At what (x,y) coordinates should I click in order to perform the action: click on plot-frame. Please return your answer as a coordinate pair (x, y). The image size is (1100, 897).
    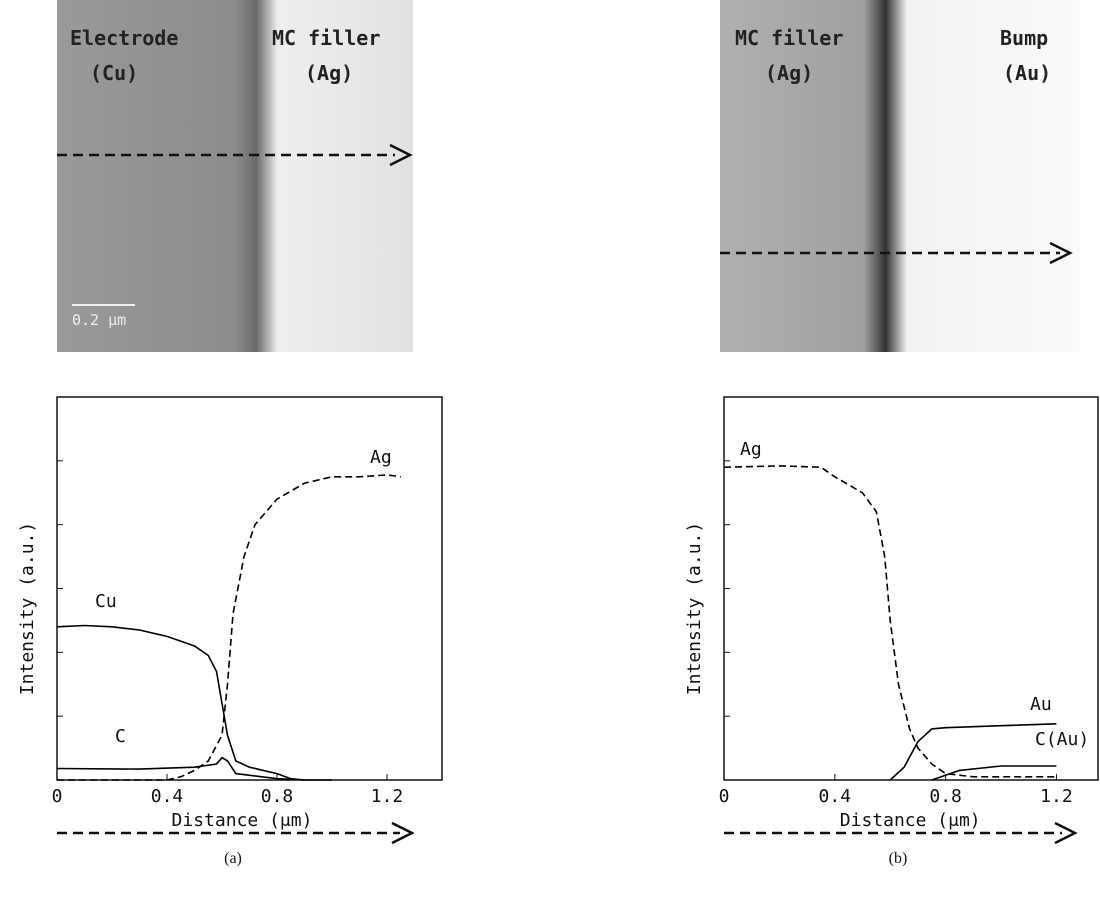
    Looking at the image, I should click on (911, 588).